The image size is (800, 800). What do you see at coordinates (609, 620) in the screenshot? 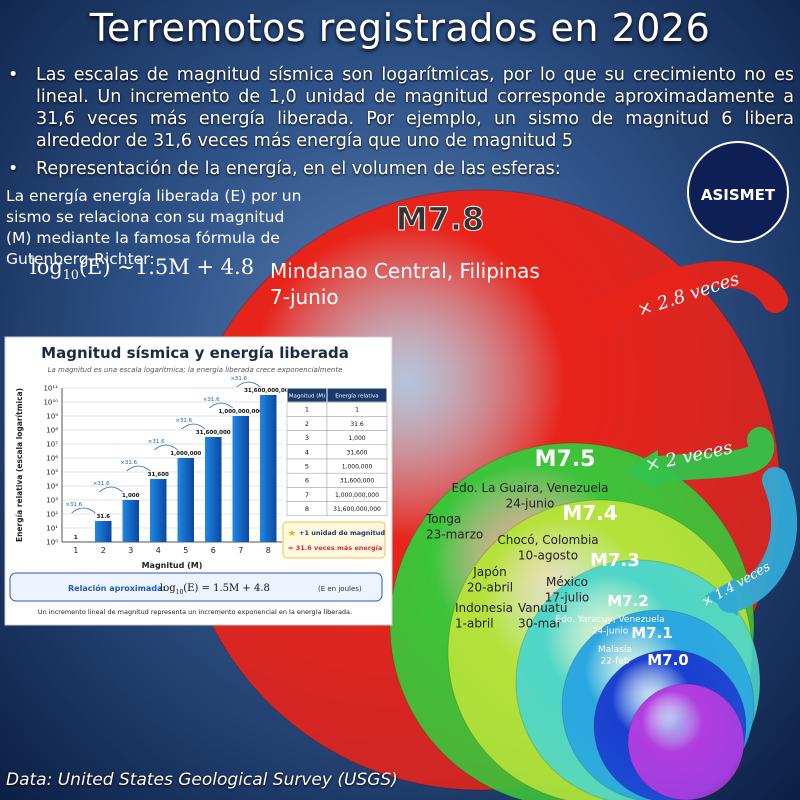
I see `event-place: Edo. Yaracuy, Venezuela` at bounding box center [609, 620].